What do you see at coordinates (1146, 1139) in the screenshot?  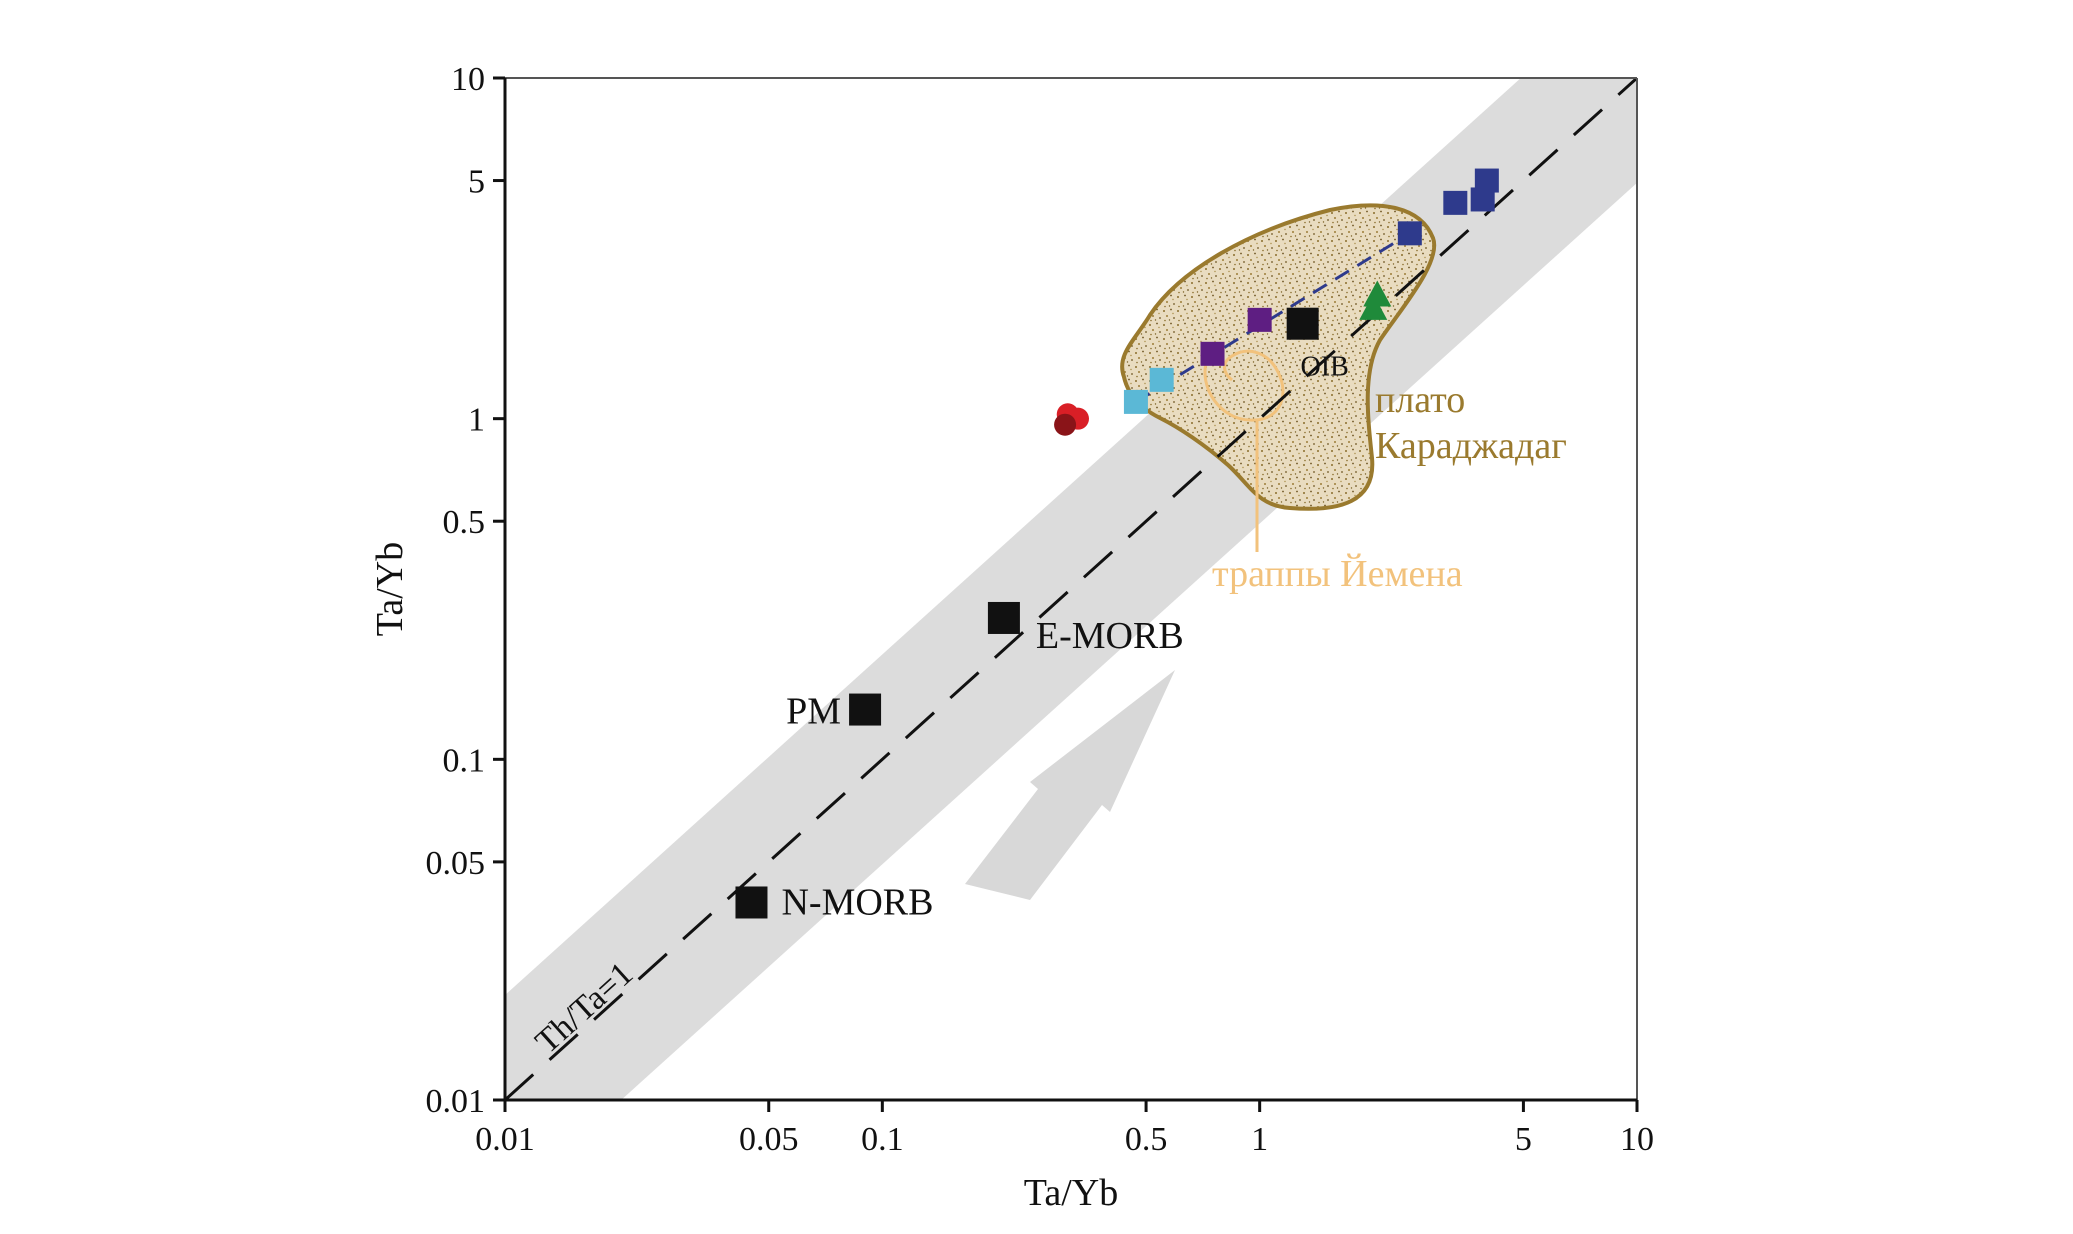 I see `x-tick-label-3: 0.5` at bounding box center [1146, 1139].